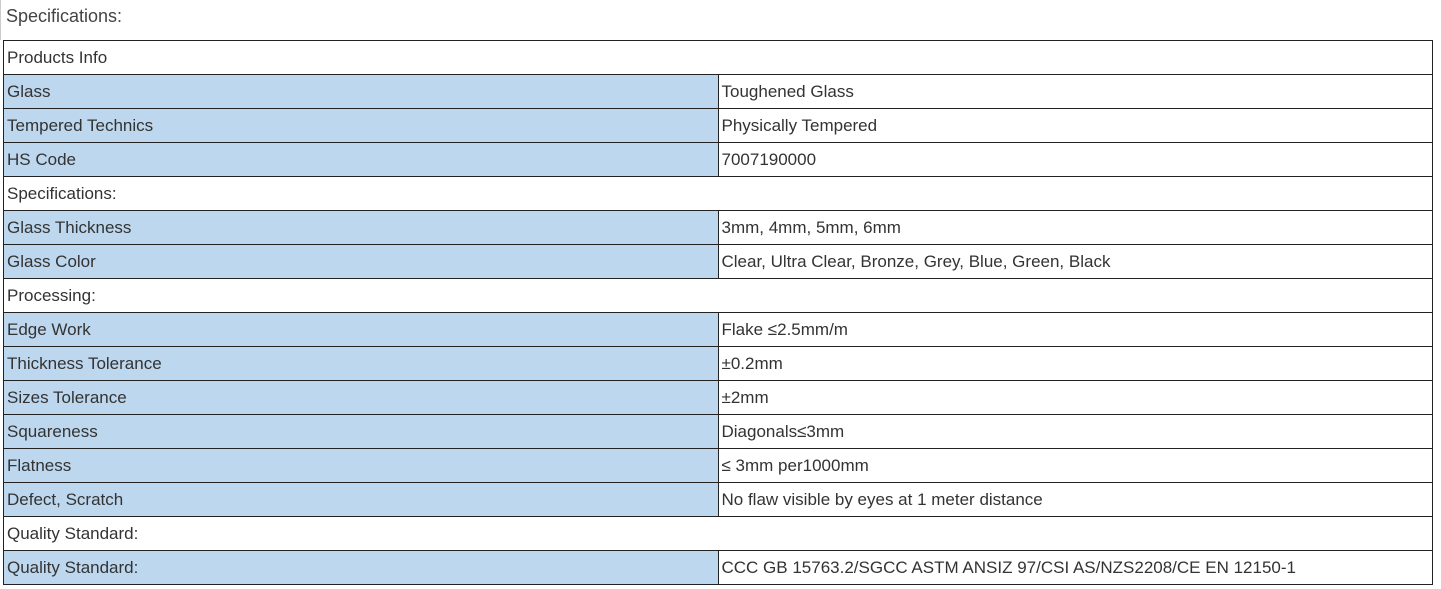  I want to click on section-header: Products Info, so click(718, 57).